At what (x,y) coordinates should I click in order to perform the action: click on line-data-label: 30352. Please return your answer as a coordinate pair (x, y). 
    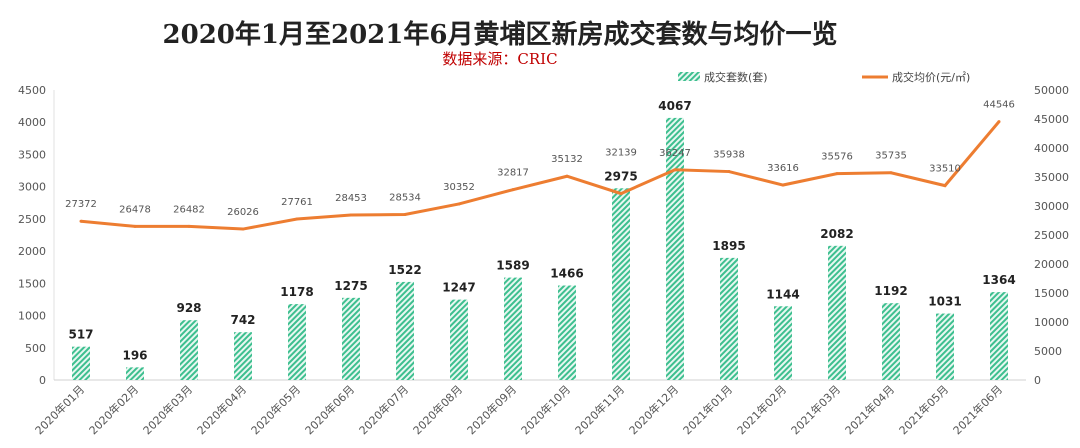
    Looking at the image, I should click on (459, 187).